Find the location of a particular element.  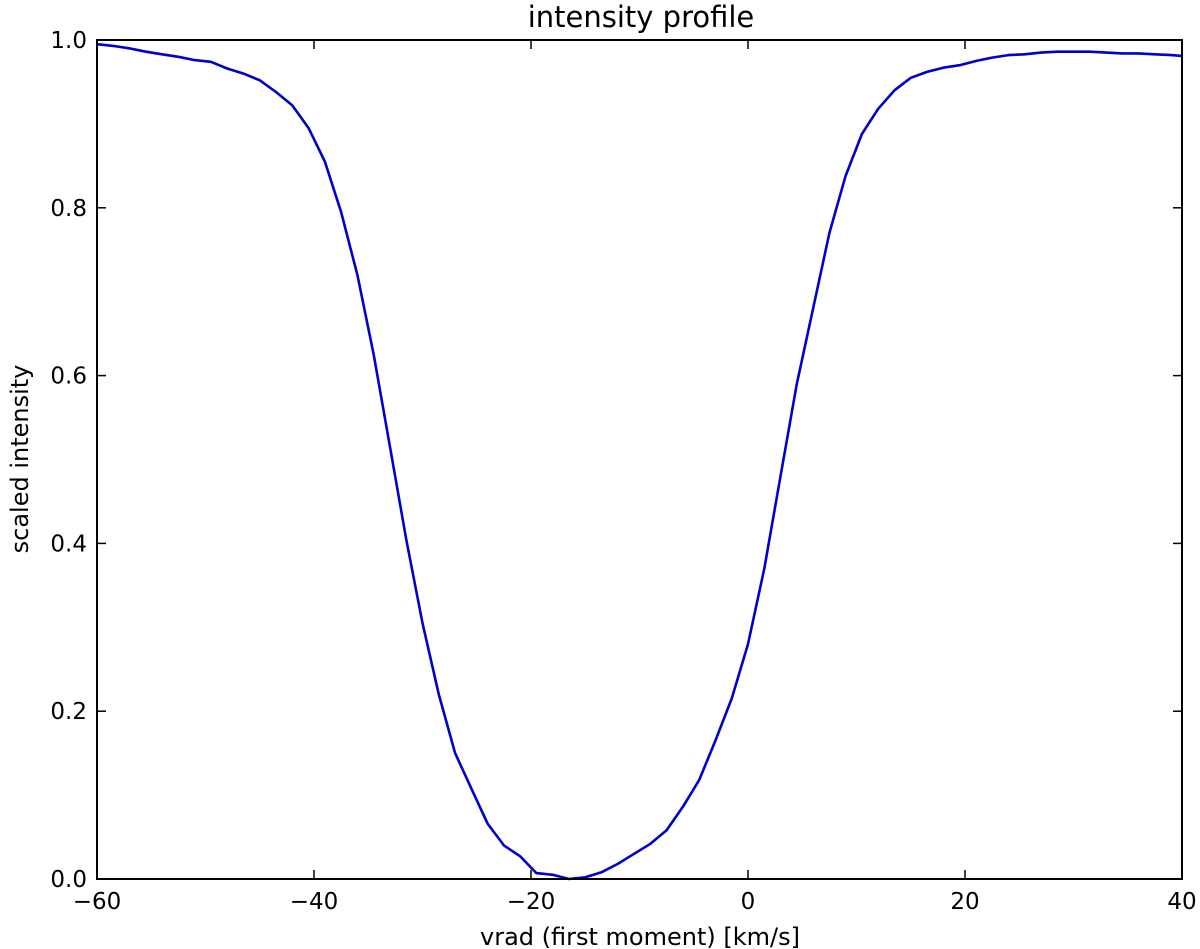

x-tick-label: 0 is located at coordinates (748, 902).